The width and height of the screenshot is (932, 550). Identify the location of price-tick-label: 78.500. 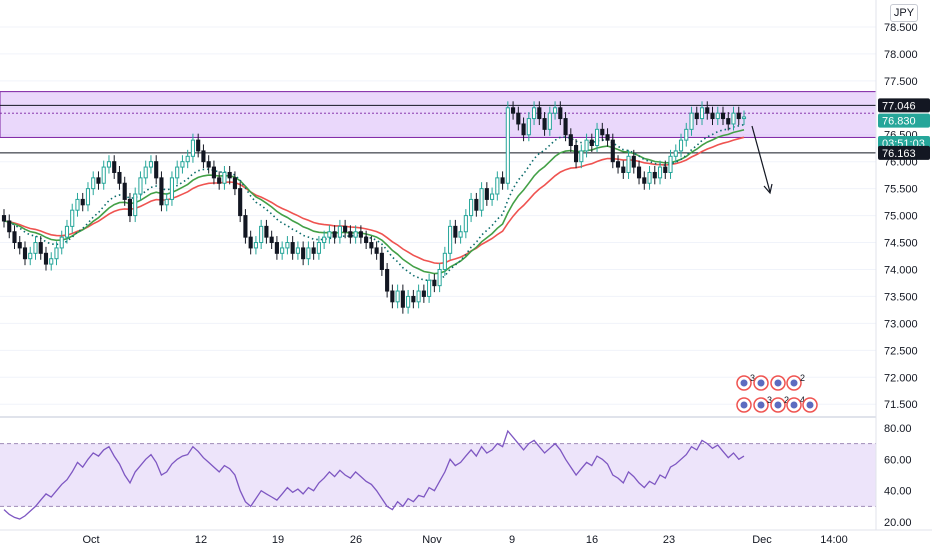
(901, 28).